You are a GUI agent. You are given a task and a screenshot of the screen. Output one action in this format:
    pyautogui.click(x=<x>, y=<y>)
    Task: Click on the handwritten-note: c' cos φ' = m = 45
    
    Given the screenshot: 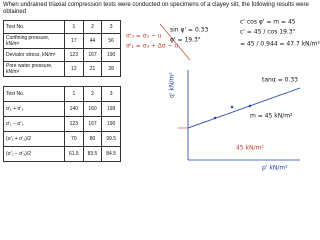 What is the action you would take?
    pyautogui.click(x=268, y=22)
    